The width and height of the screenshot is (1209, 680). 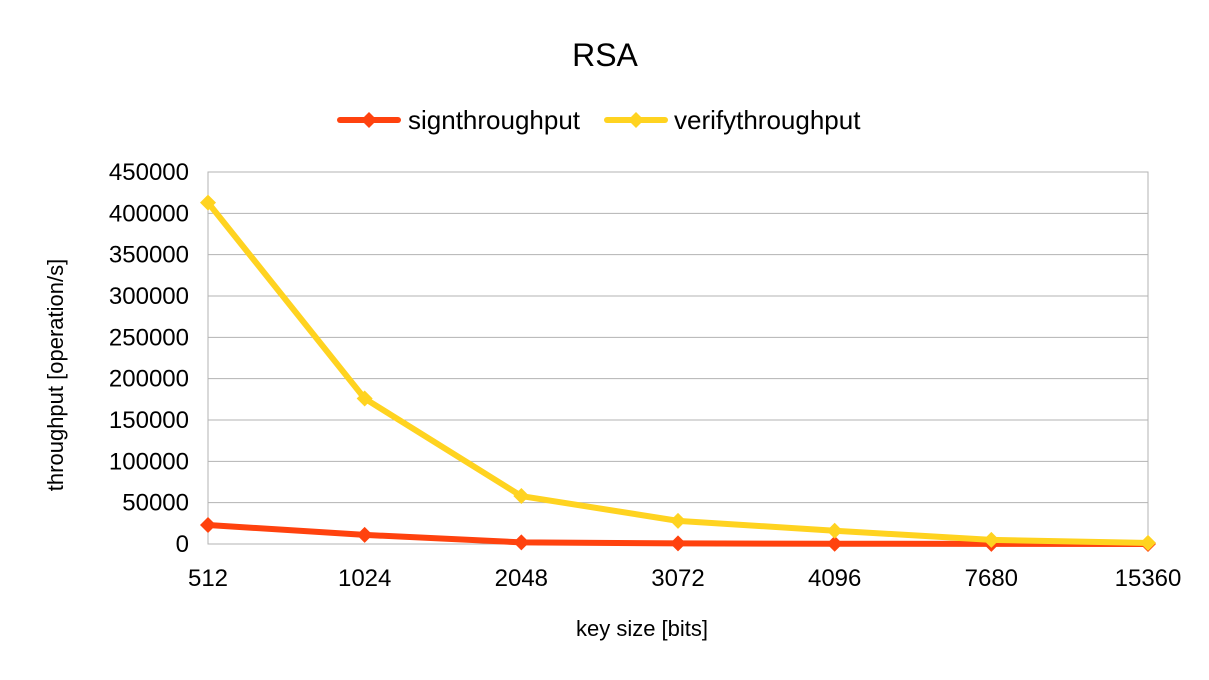 I want to click on x-axis-label: key size [bits], so click(x=642, y=628).